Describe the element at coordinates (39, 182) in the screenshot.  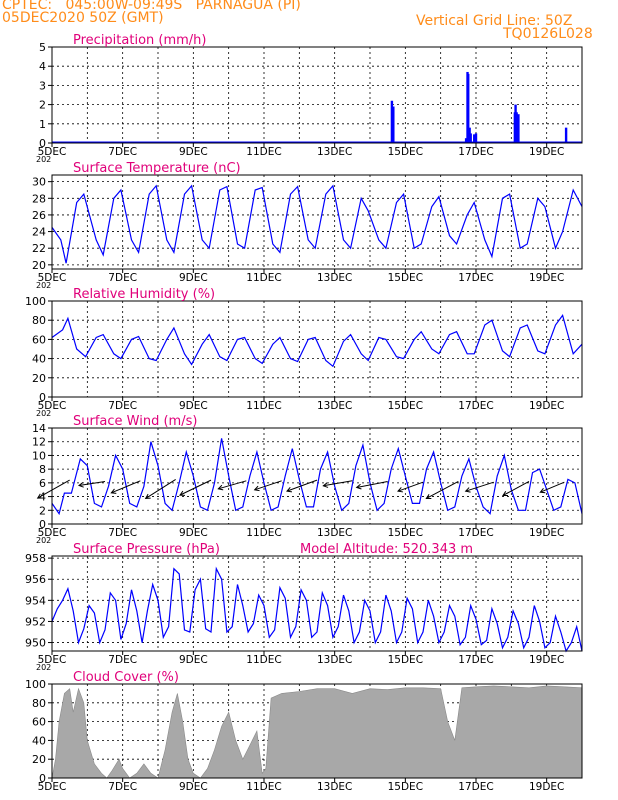
I see `temp-ytick-label: 30` at that location.